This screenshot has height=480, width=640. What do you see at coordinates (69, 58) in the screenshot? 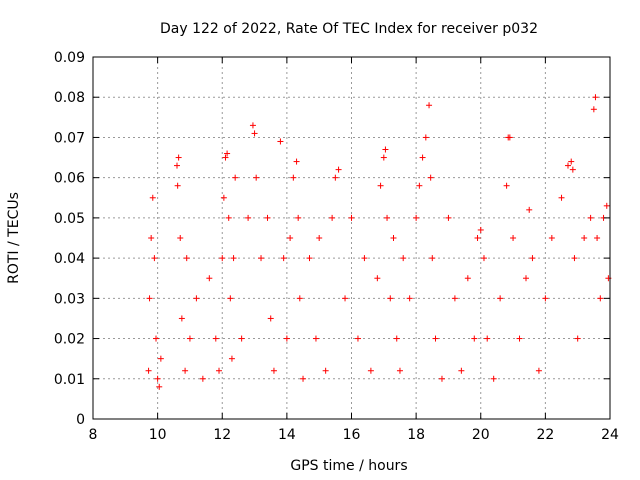
I see `y-tick-label: 0.09` at bounding box center [69, 58].